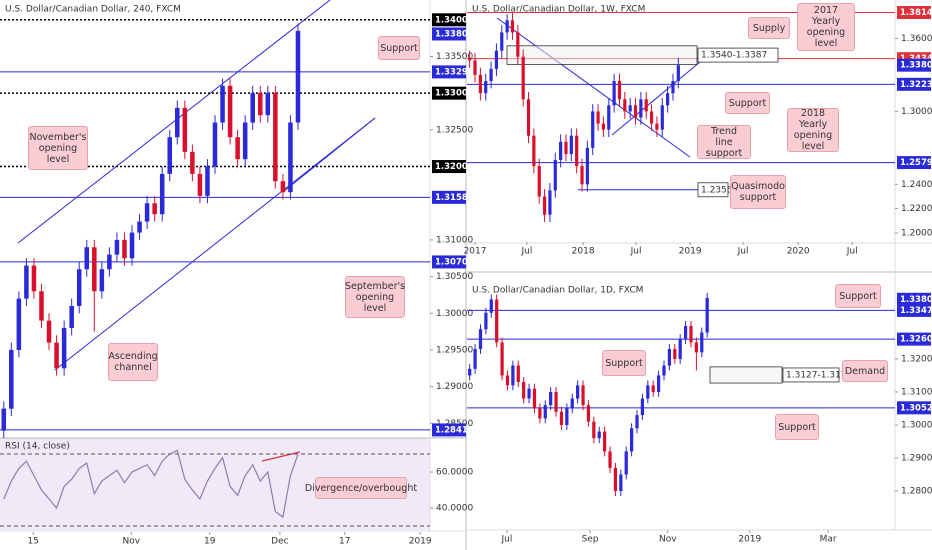 The height and width of the screenshot is (550, 932). Describe the element at coordinates (828, 540) in the screenshot. I see `x-tick-label: Mar` at that location.